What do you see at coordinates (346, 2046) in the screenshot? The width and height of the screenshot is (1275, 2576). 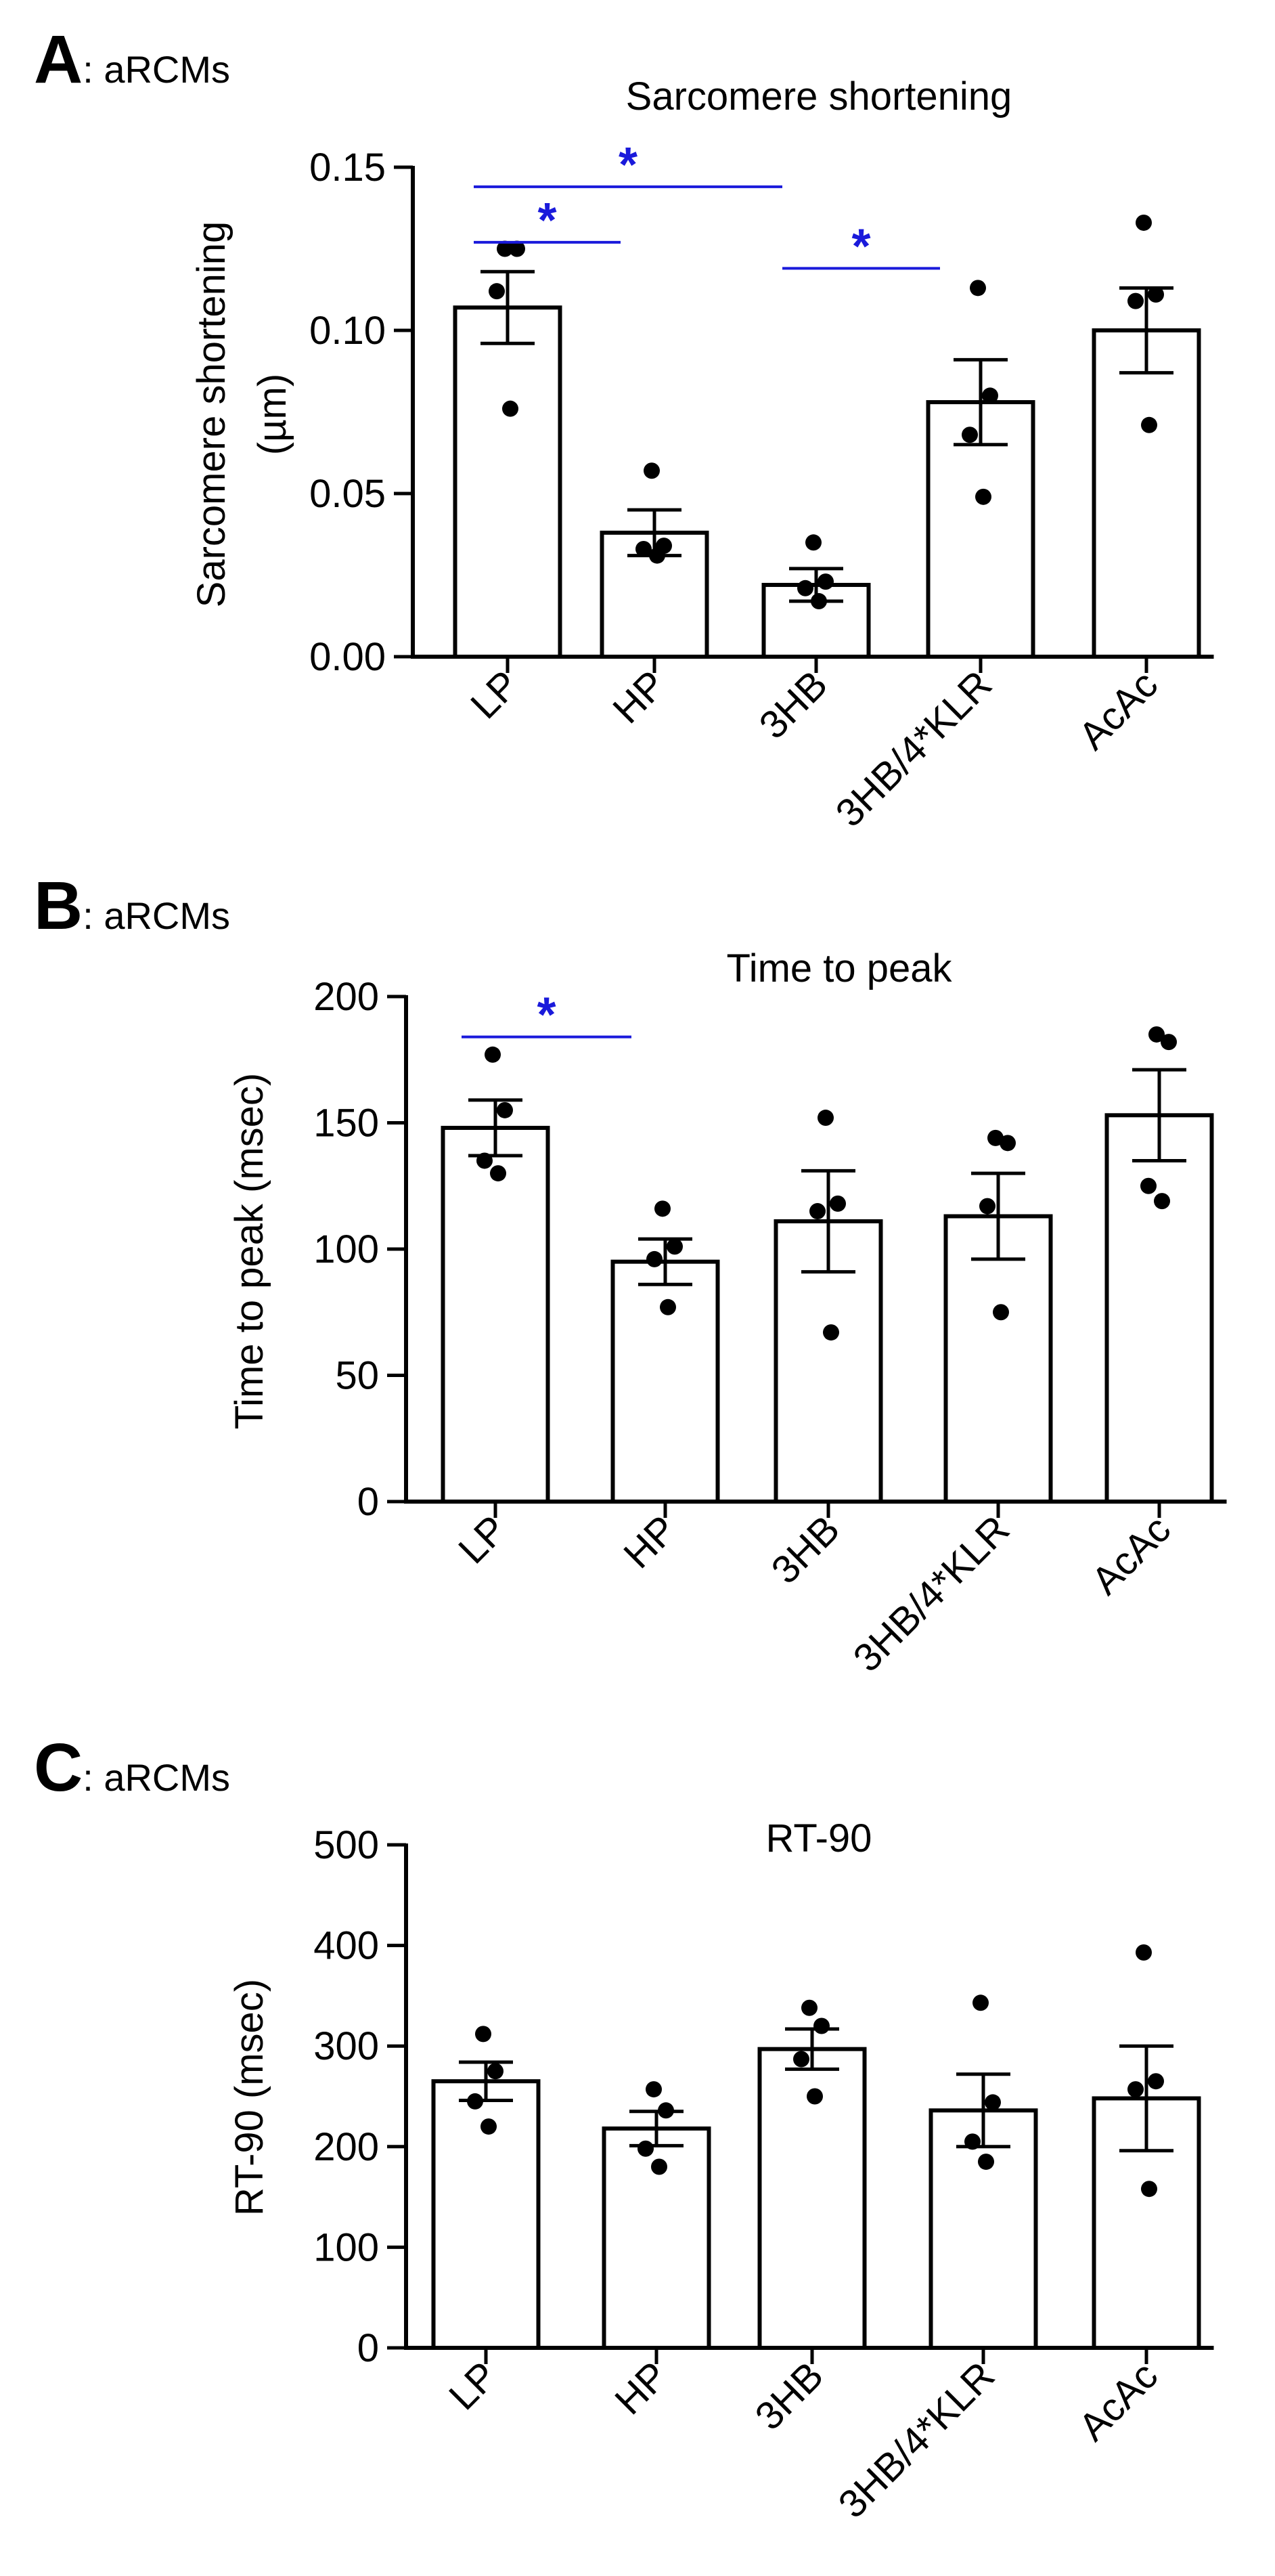 I see `y-tick-label: 300` at bounding box center [346, 2046].